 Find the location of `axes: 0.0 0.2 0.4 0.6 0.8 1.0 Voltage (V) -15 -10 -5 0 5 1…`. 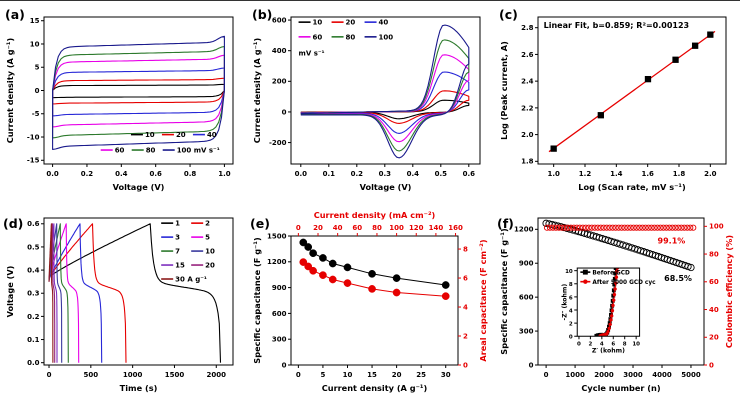

axes: 0.0 0.2 0.4 0.6 0.8 1.0 Voltage (V) -15 -10 -5 0 5 1… is located at coordinates (118, 104).